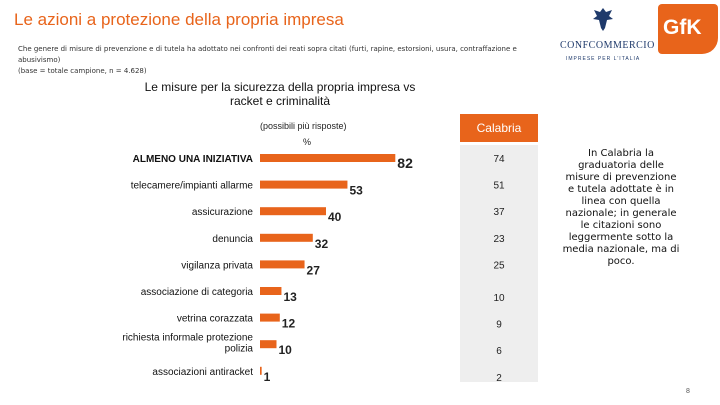 The height and width of the screenshot is (405, 720). I want to click on category-label: telecamere/impianti allarme, so click(192, 186).